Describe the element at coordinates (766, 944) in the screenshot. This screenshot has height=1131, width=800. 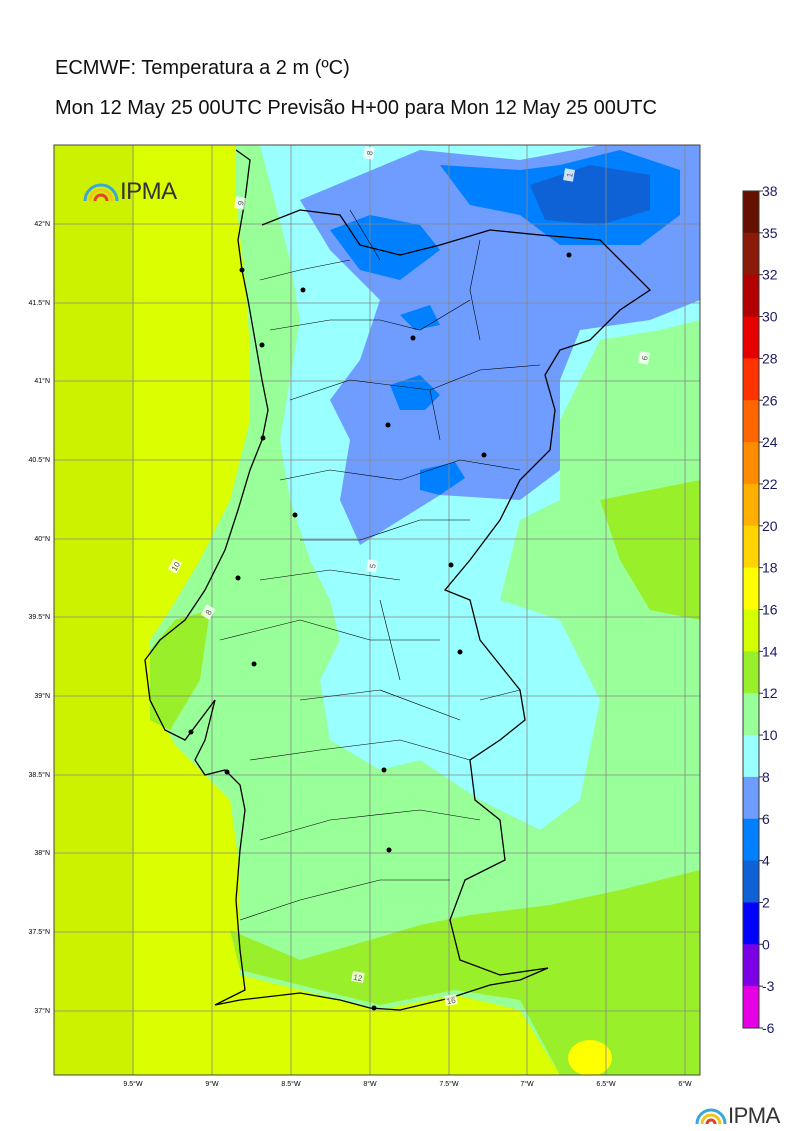
I see `colorbar-label: 0` at that location.